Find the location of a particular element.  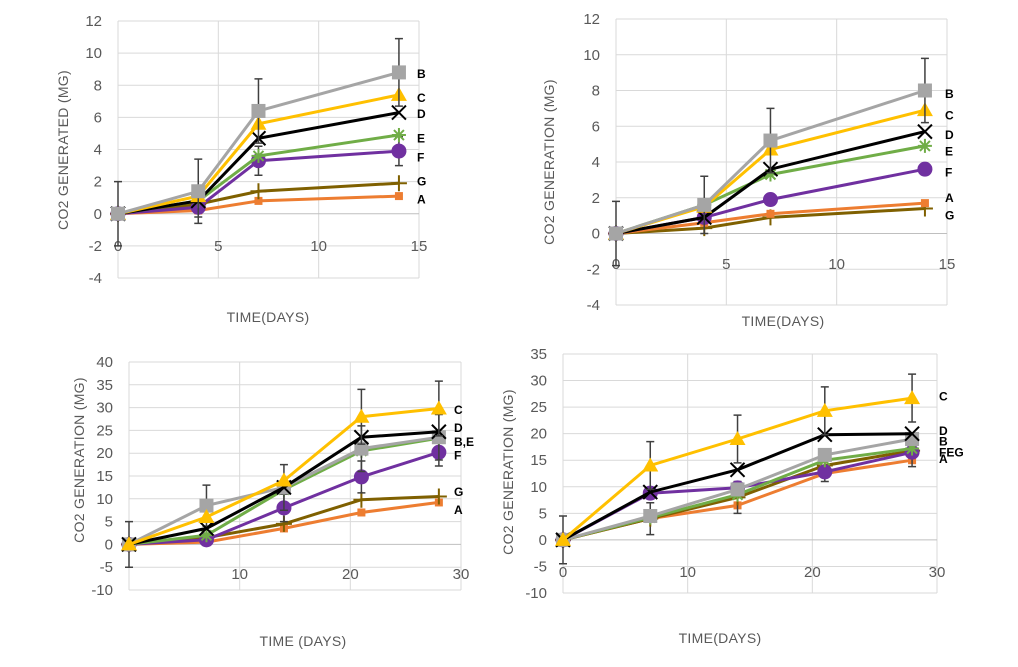

series-end-label: G is located at coordinates (458, 492).